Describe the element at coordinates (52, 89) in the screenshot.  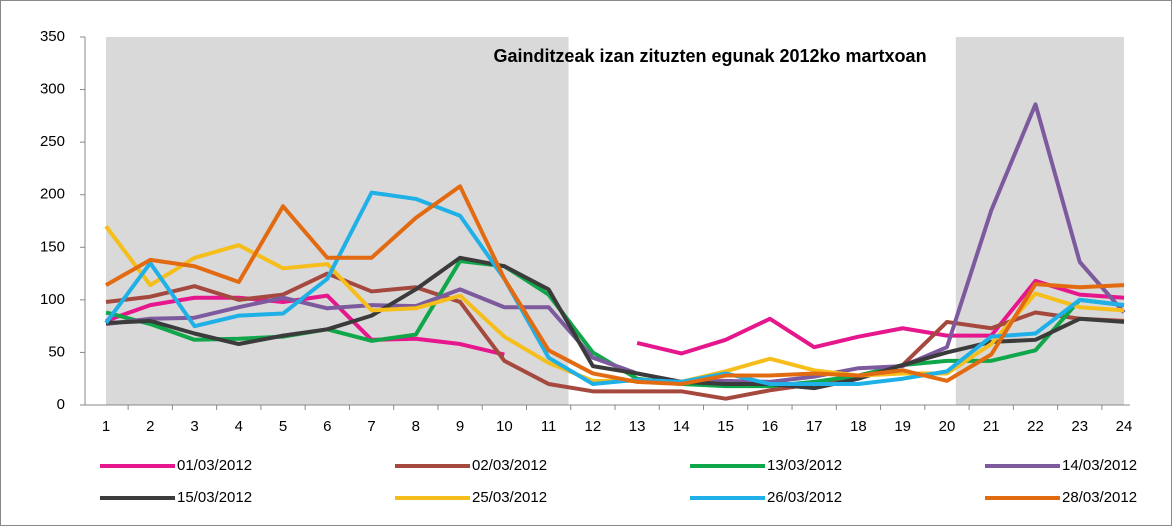
I see `y-tick-label: 300` at that location.